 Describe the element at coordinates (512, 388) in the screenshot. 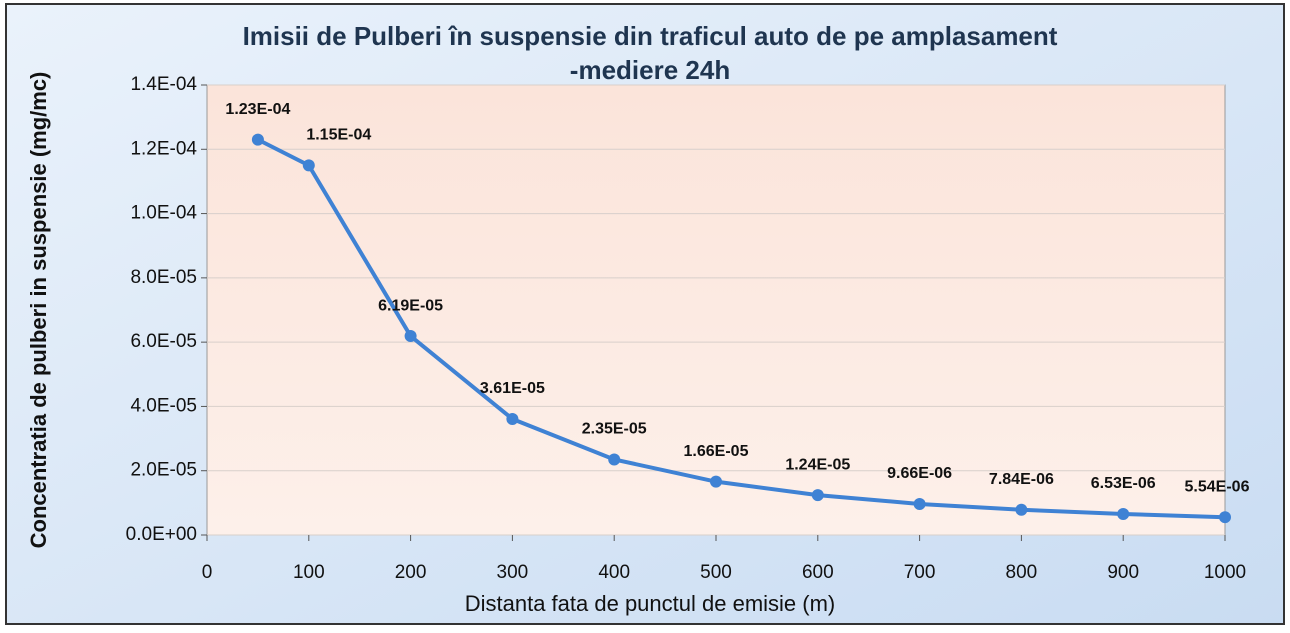

I see `data-label: 3.61E-05` at that location.